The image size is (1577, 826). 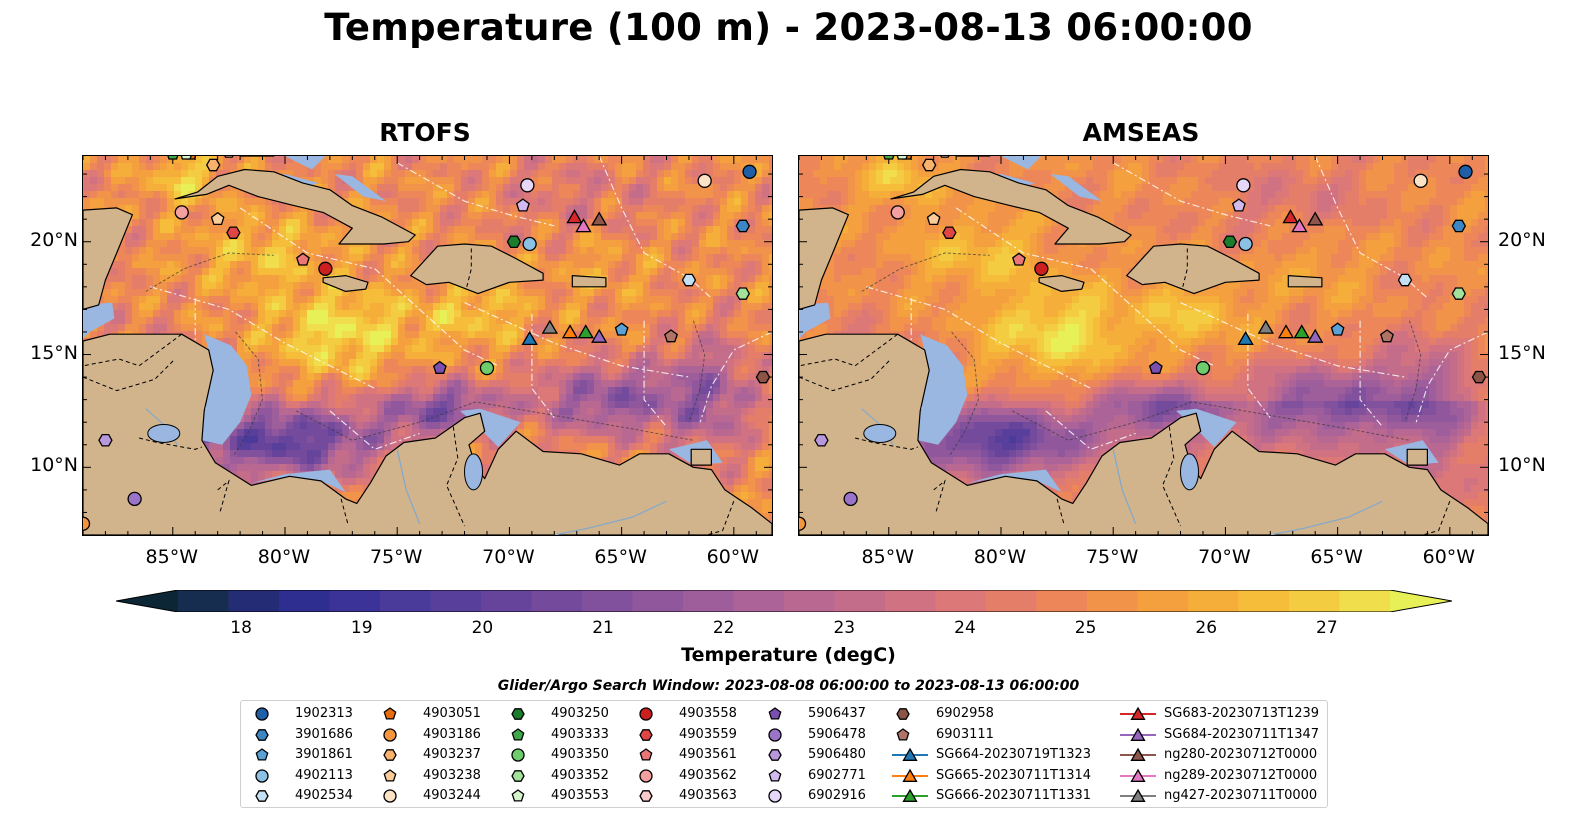 I want to click on eez-boundaries, so click(x=461, y=303).